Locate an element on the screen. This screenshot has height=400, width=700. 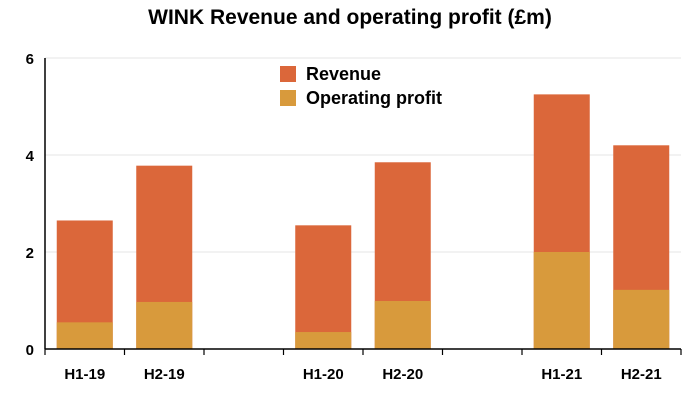
x-tick-label-H1-19: H1-19 is located at coordinates (84, 374).